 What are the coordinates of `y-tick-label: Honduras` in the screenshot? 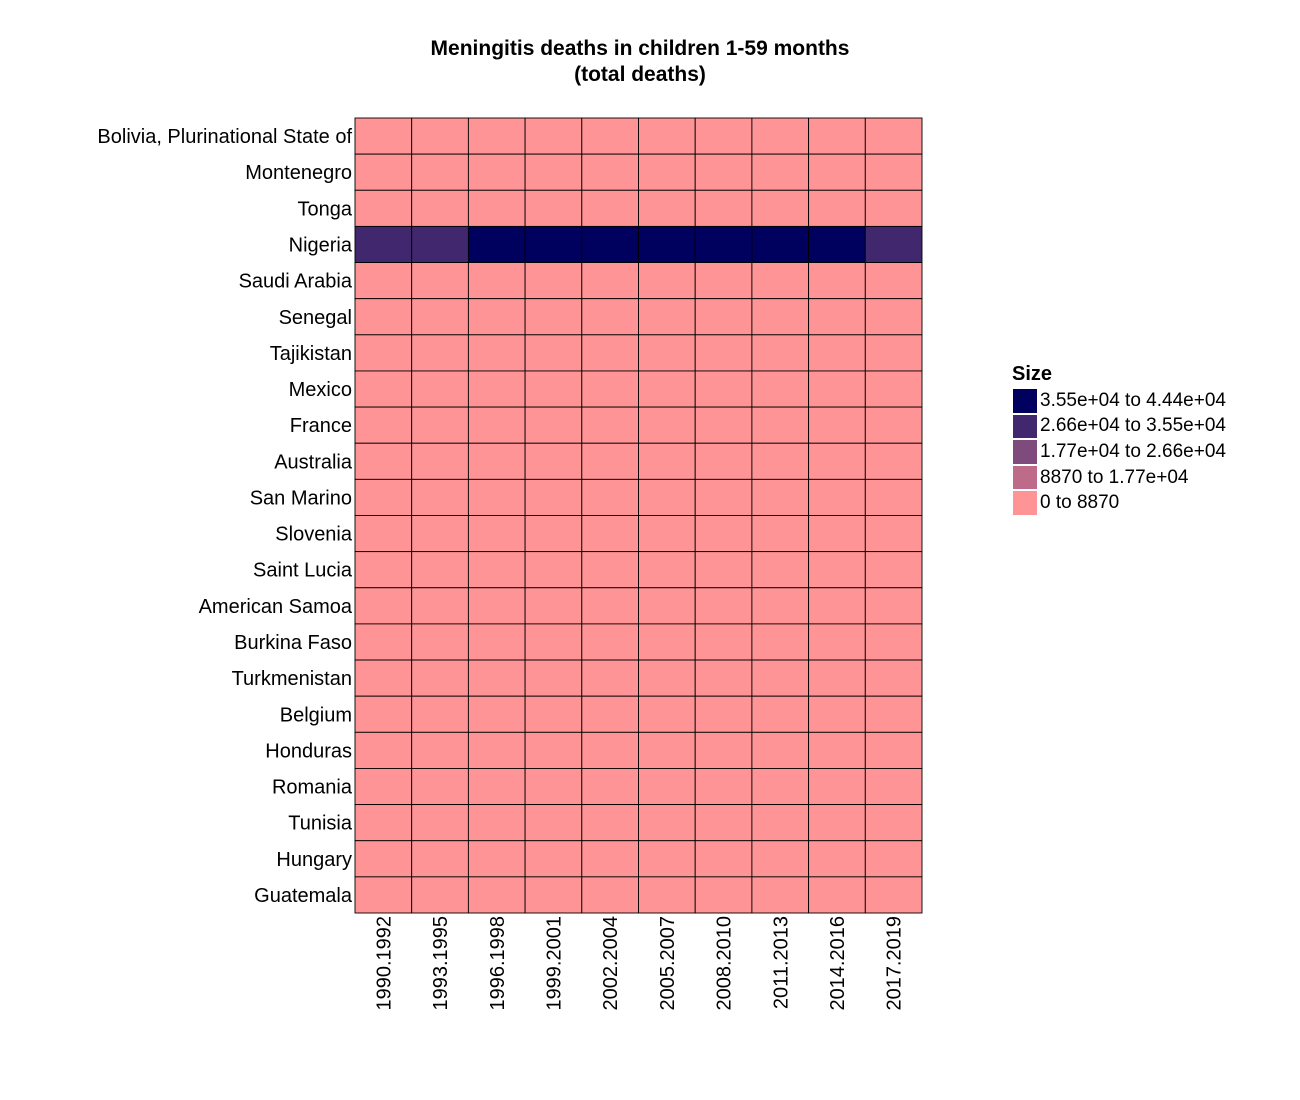 It's located at (308, 751).